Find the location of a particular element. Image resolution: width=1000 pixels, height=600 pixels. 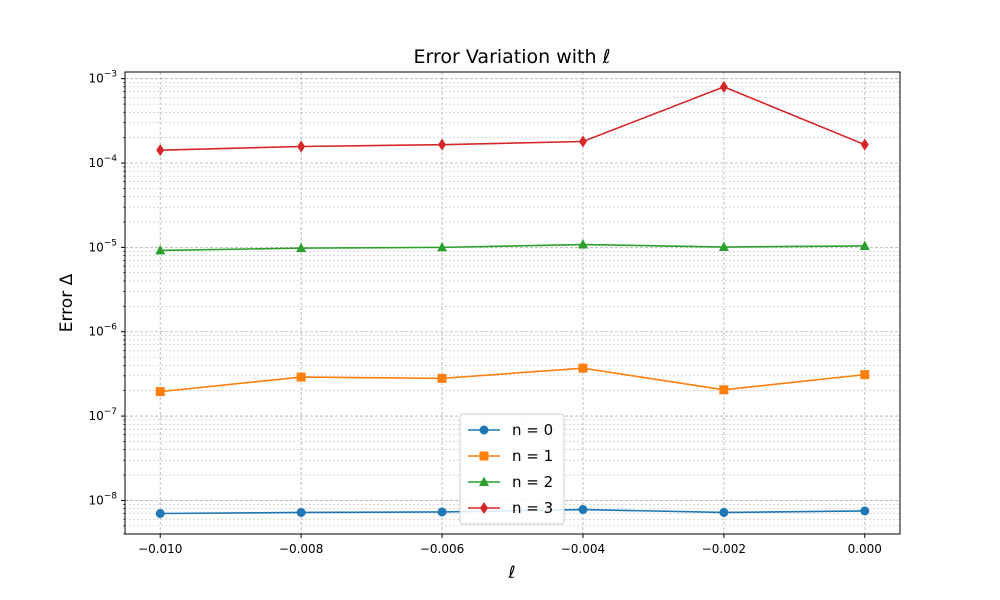

x-axis-ticks: −0.010 −0.008 −0.006 −0.004 −0.002 0.000 is located at coordinates (510, 545).